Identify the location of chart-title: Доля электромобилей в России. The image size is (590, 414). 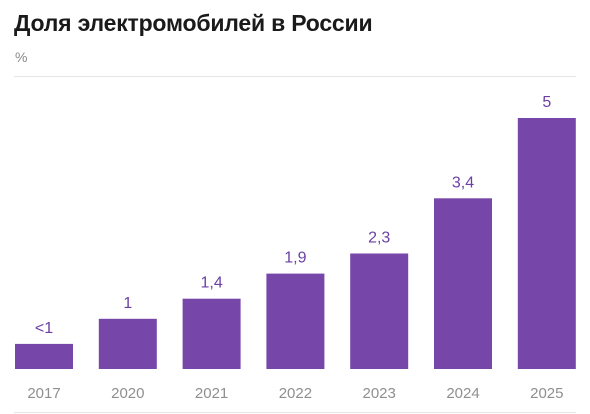
(193, 23).